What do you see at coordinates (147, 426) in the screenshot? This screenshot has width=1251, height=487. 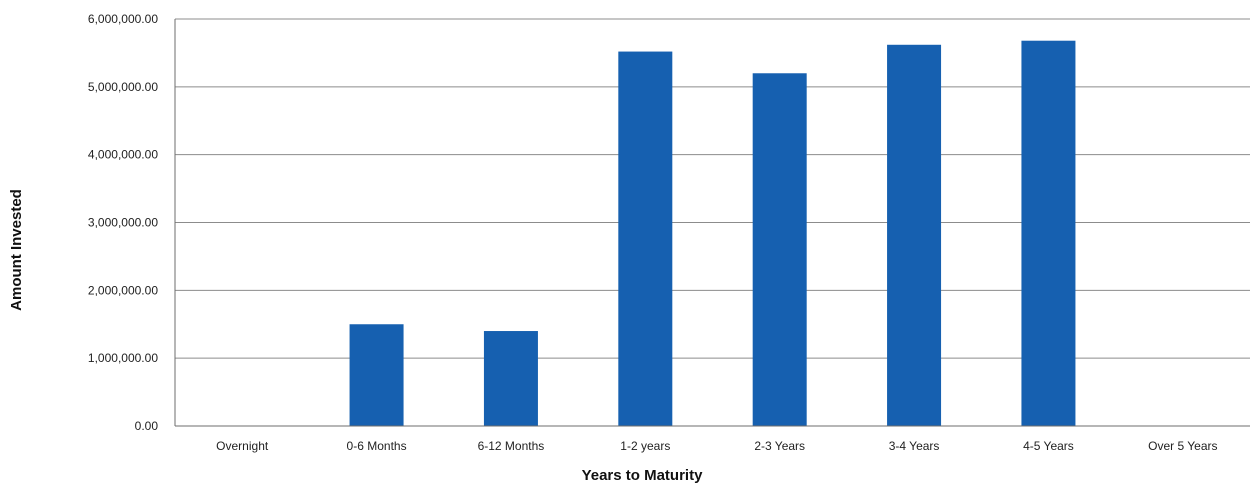 I see `y-tick-label: 0.00` at bounding box center [147, 426].